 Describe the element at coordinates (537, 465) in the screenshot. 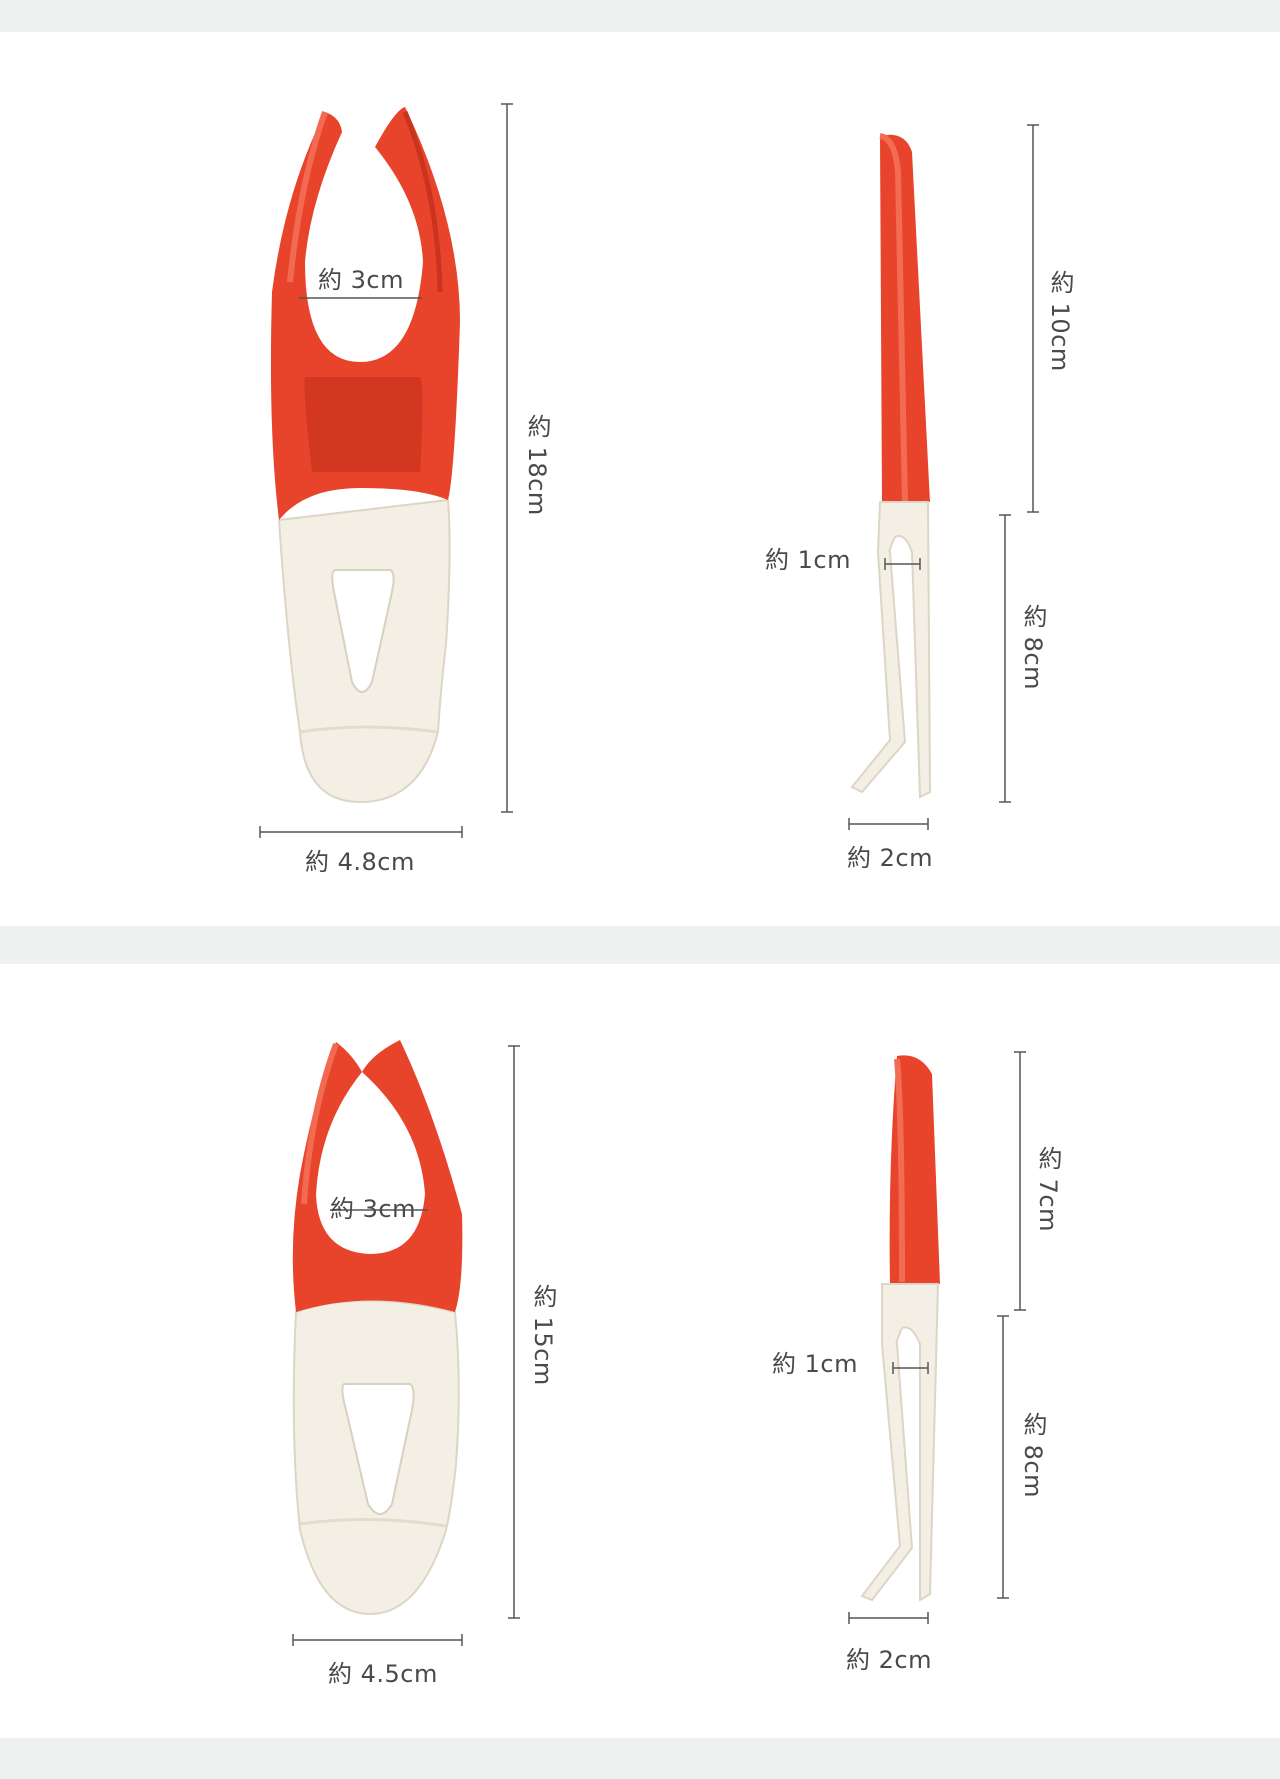

I see `large-height-label: 約 18cm` at that location.